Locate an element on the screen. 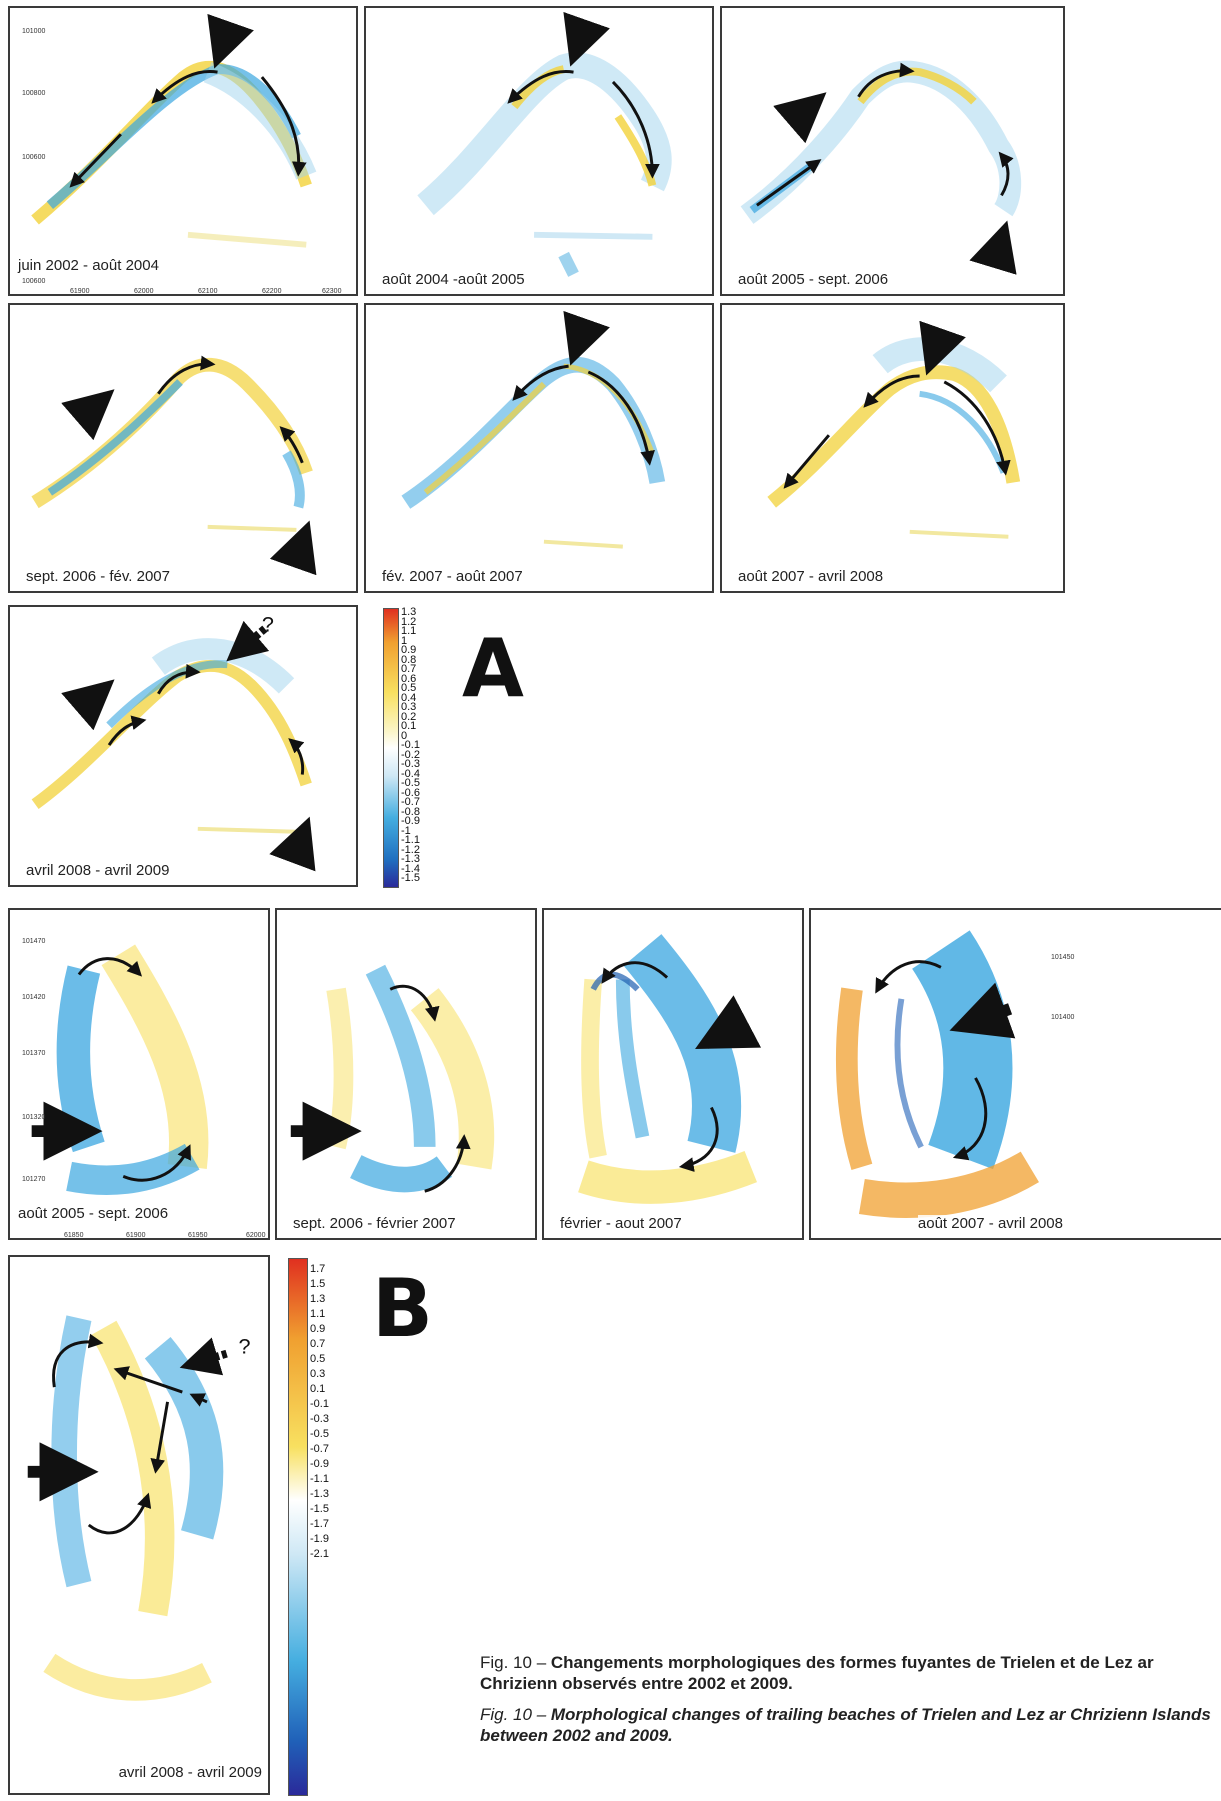  scale-label: -1 is located at coordinates (406, 830).